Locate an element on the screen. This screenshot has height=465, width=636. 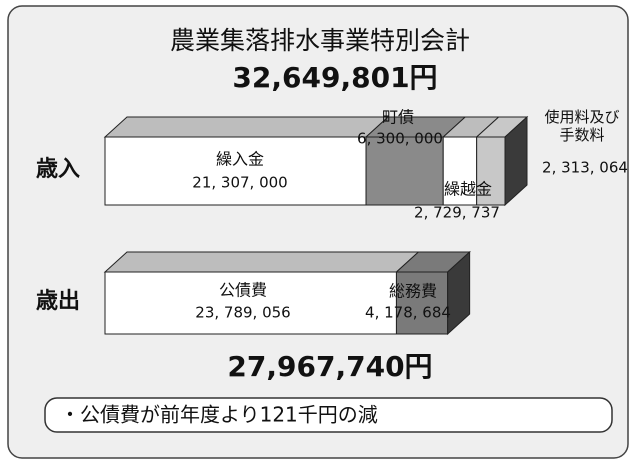
note: ・公債費が前年度より121千円の減 is located at coordinates (219, 415).